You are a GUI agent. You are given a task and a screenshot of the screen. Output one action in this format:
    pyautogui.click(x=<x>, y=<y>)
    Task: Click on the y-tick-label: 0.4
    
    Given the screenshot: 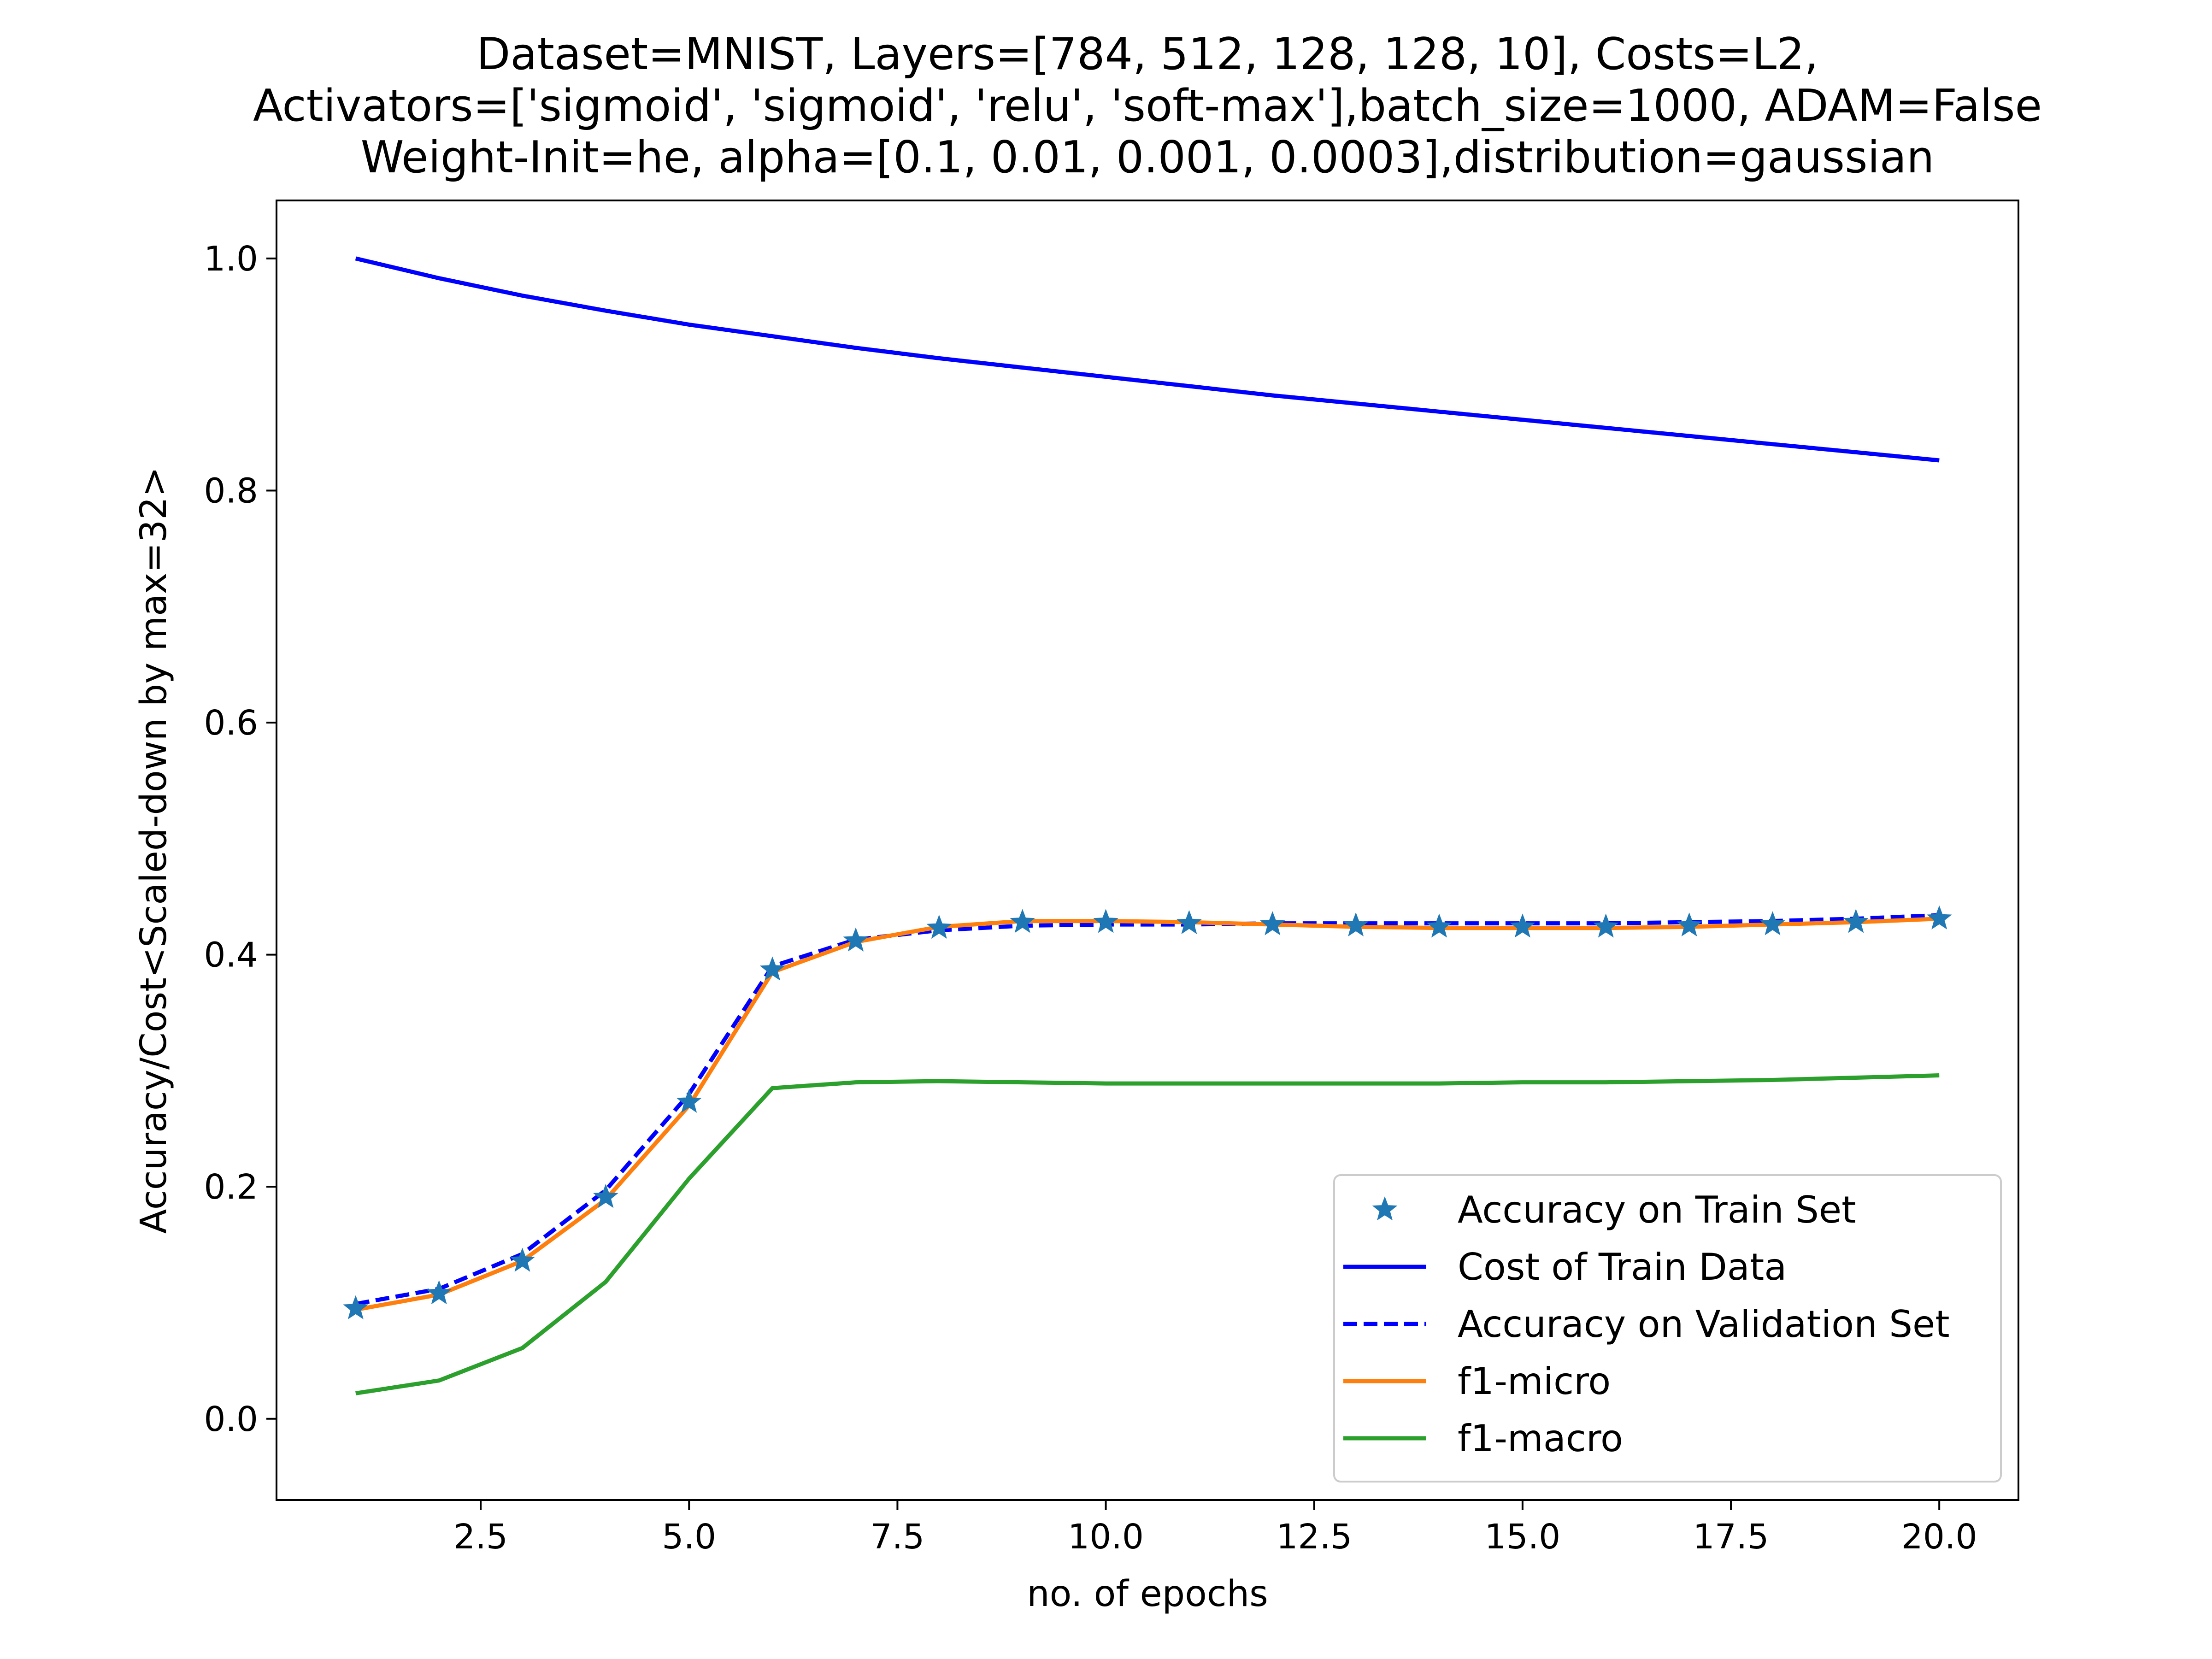 What is the action you would take?
    pyautogui.click(x=231, y=955)
    